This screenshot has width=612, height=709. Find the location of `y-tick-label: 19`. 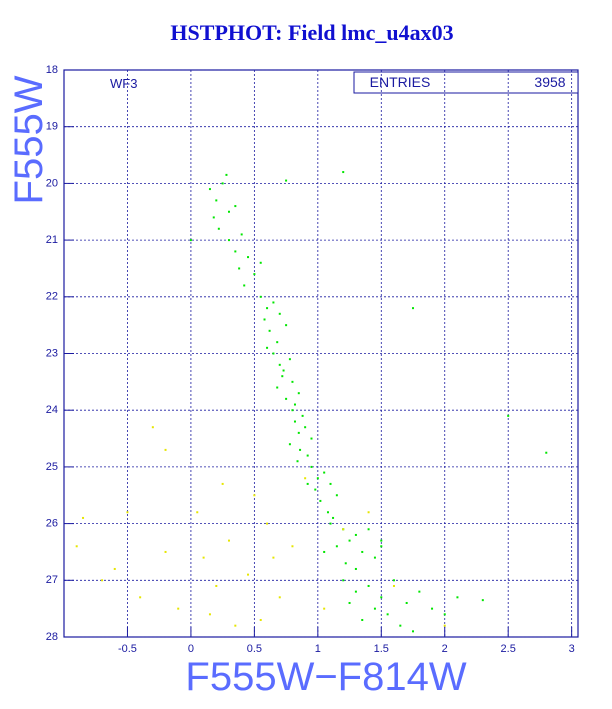

y-tick-label: 19 is located at coordinates (52, 127).